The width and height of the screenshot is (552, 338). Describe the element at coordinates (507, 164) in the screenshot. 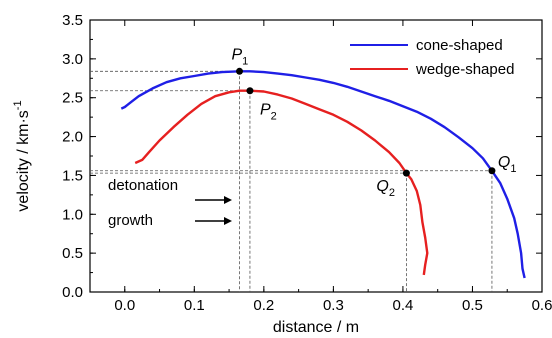

I see `point-label-Q1: Q1` at that location.